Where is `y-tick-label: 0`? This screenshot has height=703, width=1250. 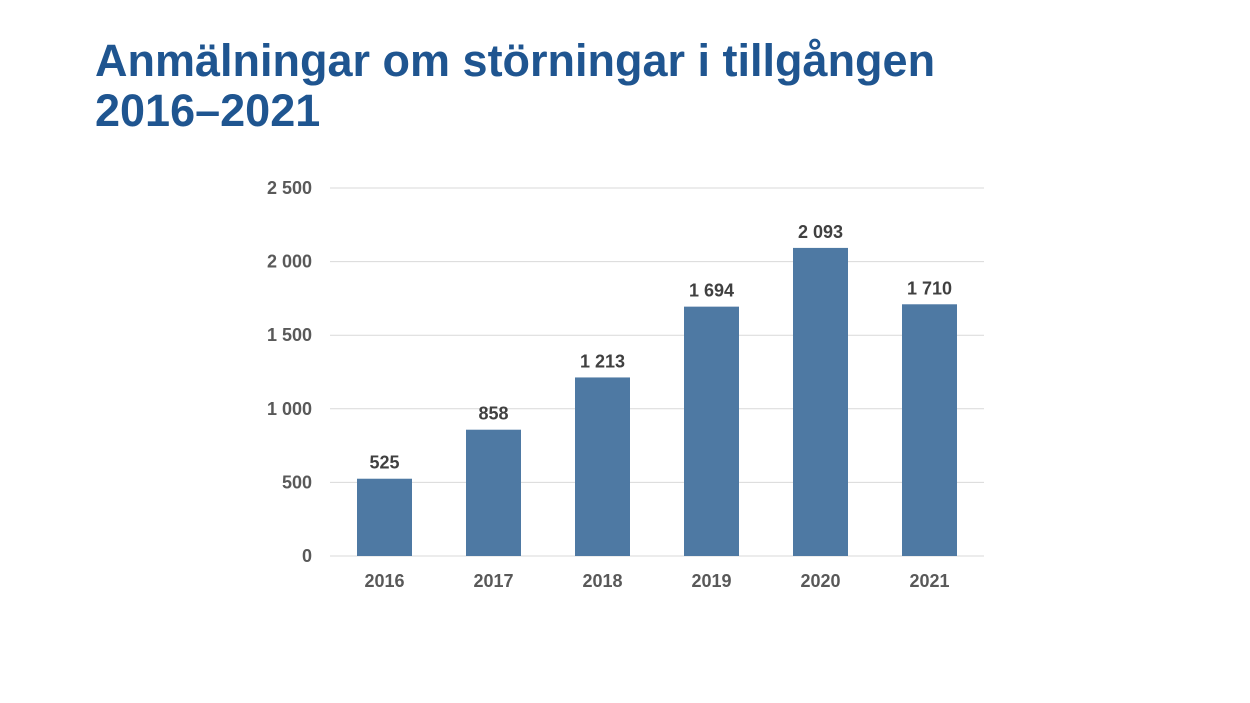
y-tick-label: 0 is located at coordinates (307, 556).